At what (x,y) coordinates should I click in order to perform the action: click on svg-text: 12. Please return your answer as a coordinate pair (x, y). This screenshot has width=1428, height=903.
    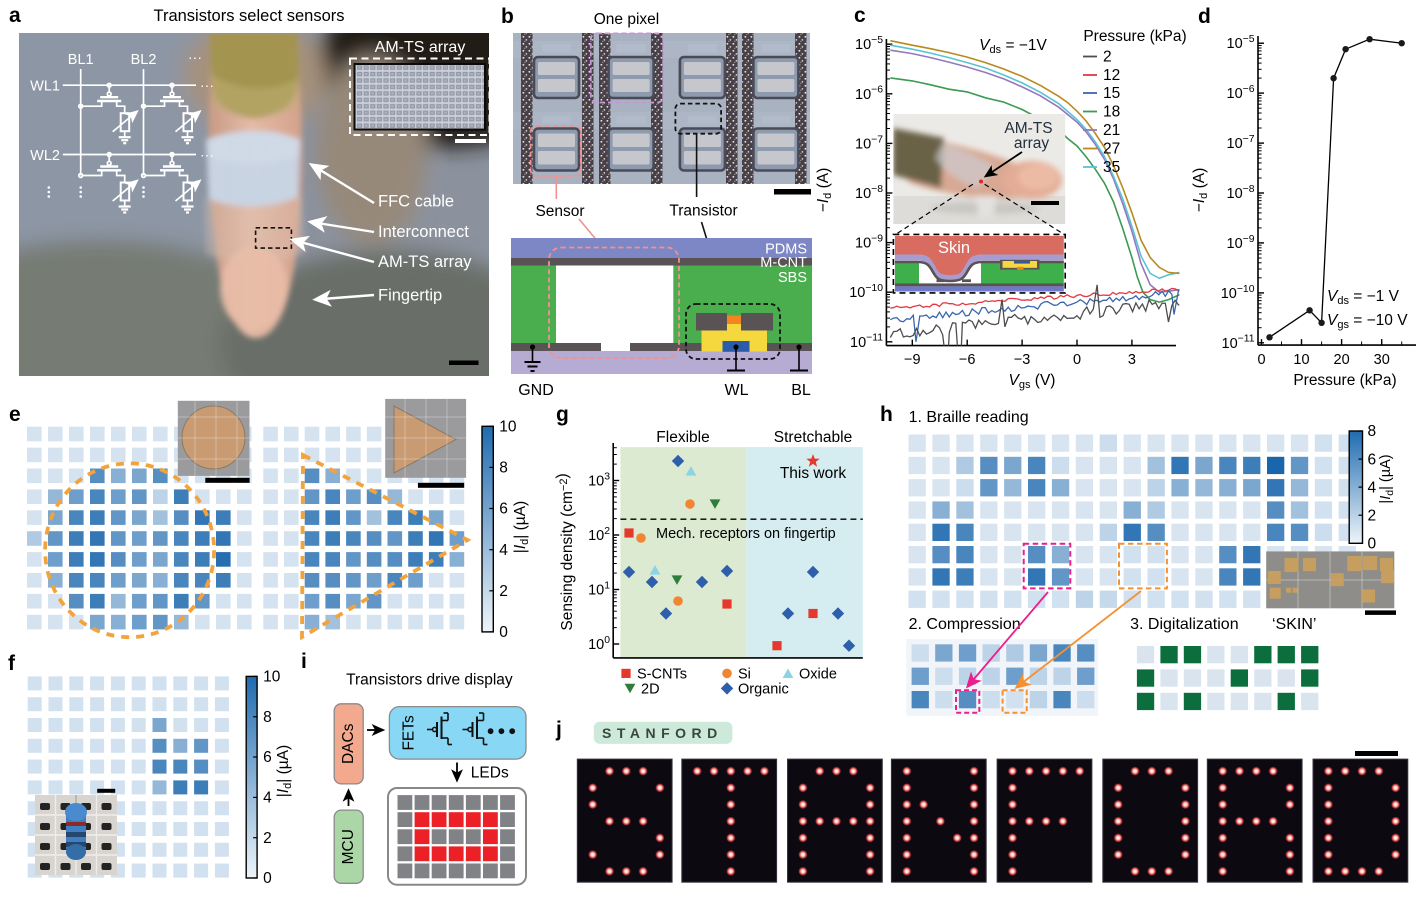
    Looking at the image, I should click on (1111, 75).